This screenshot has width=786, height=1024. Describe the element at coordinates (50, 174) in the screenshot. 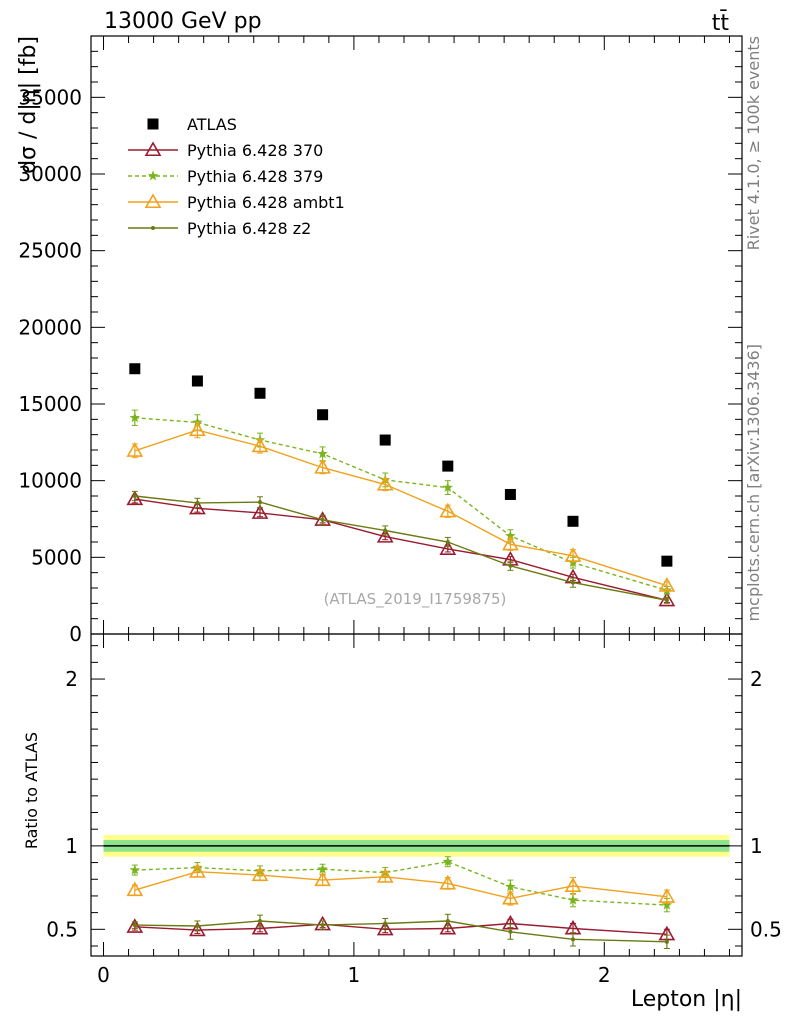

I see `y-tick-label: 30000` at that location.